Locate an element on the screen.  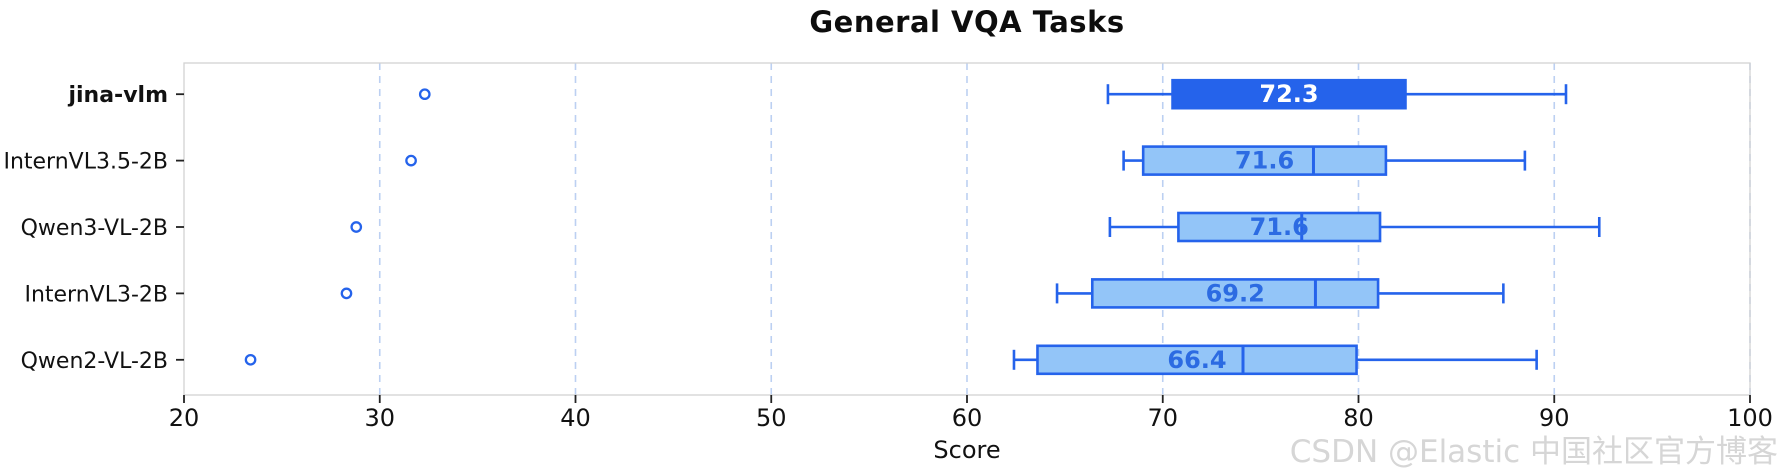
box-value-label: 66.4 is located at coordinates (1196, 360).